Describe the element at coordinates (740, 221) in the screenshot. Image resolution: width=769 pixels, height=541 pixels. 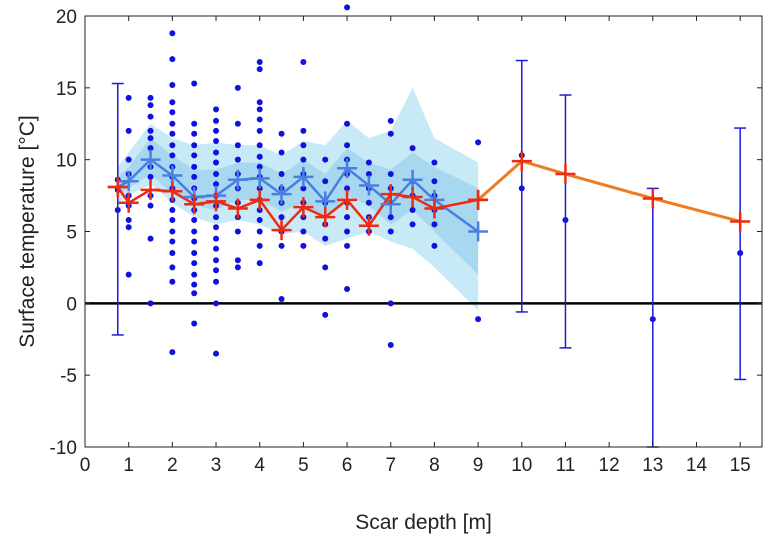
I see `orange-marker` at that location.